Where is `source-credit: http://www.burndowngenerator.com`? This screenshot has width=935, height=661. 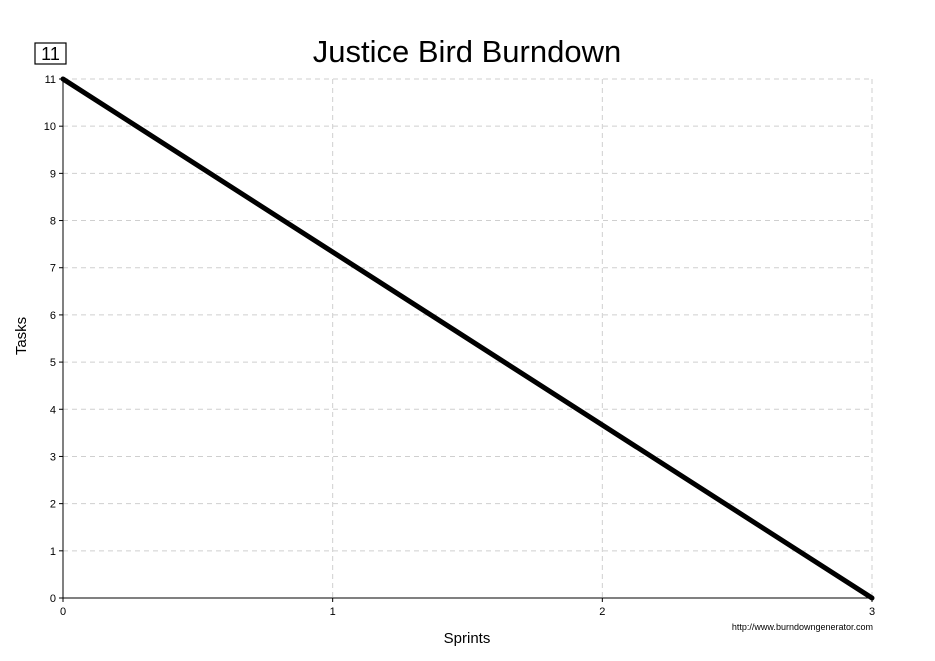
source-credit: http://www.burndowngenerator.com is located at coordinates (802, 627).